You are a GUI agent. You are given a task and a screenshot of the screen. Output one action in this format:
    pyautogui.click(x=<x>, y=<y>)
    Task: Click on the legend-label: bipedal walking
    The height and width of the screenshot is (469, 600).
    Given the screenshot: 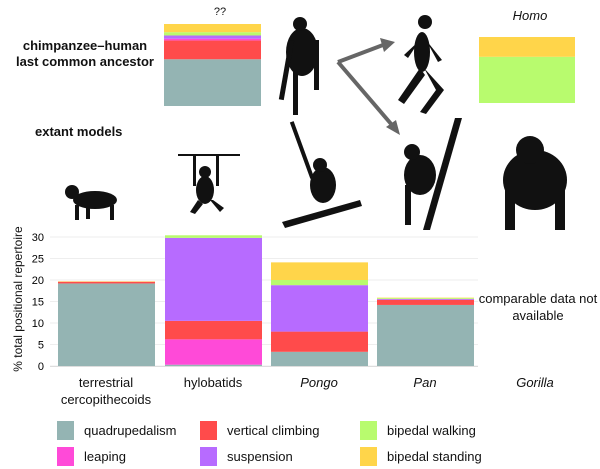 What is the action you would take?
    pyautogui.click(x=431, y=430)
    